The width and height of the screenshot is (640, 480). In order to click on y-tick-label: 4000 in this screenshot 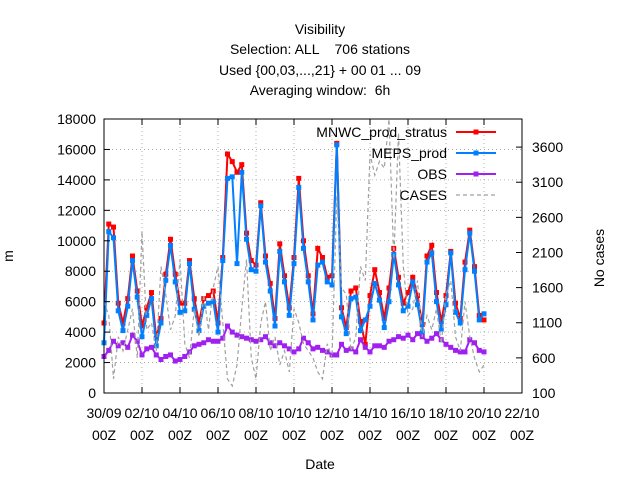, I will do `click(80, 332)`.